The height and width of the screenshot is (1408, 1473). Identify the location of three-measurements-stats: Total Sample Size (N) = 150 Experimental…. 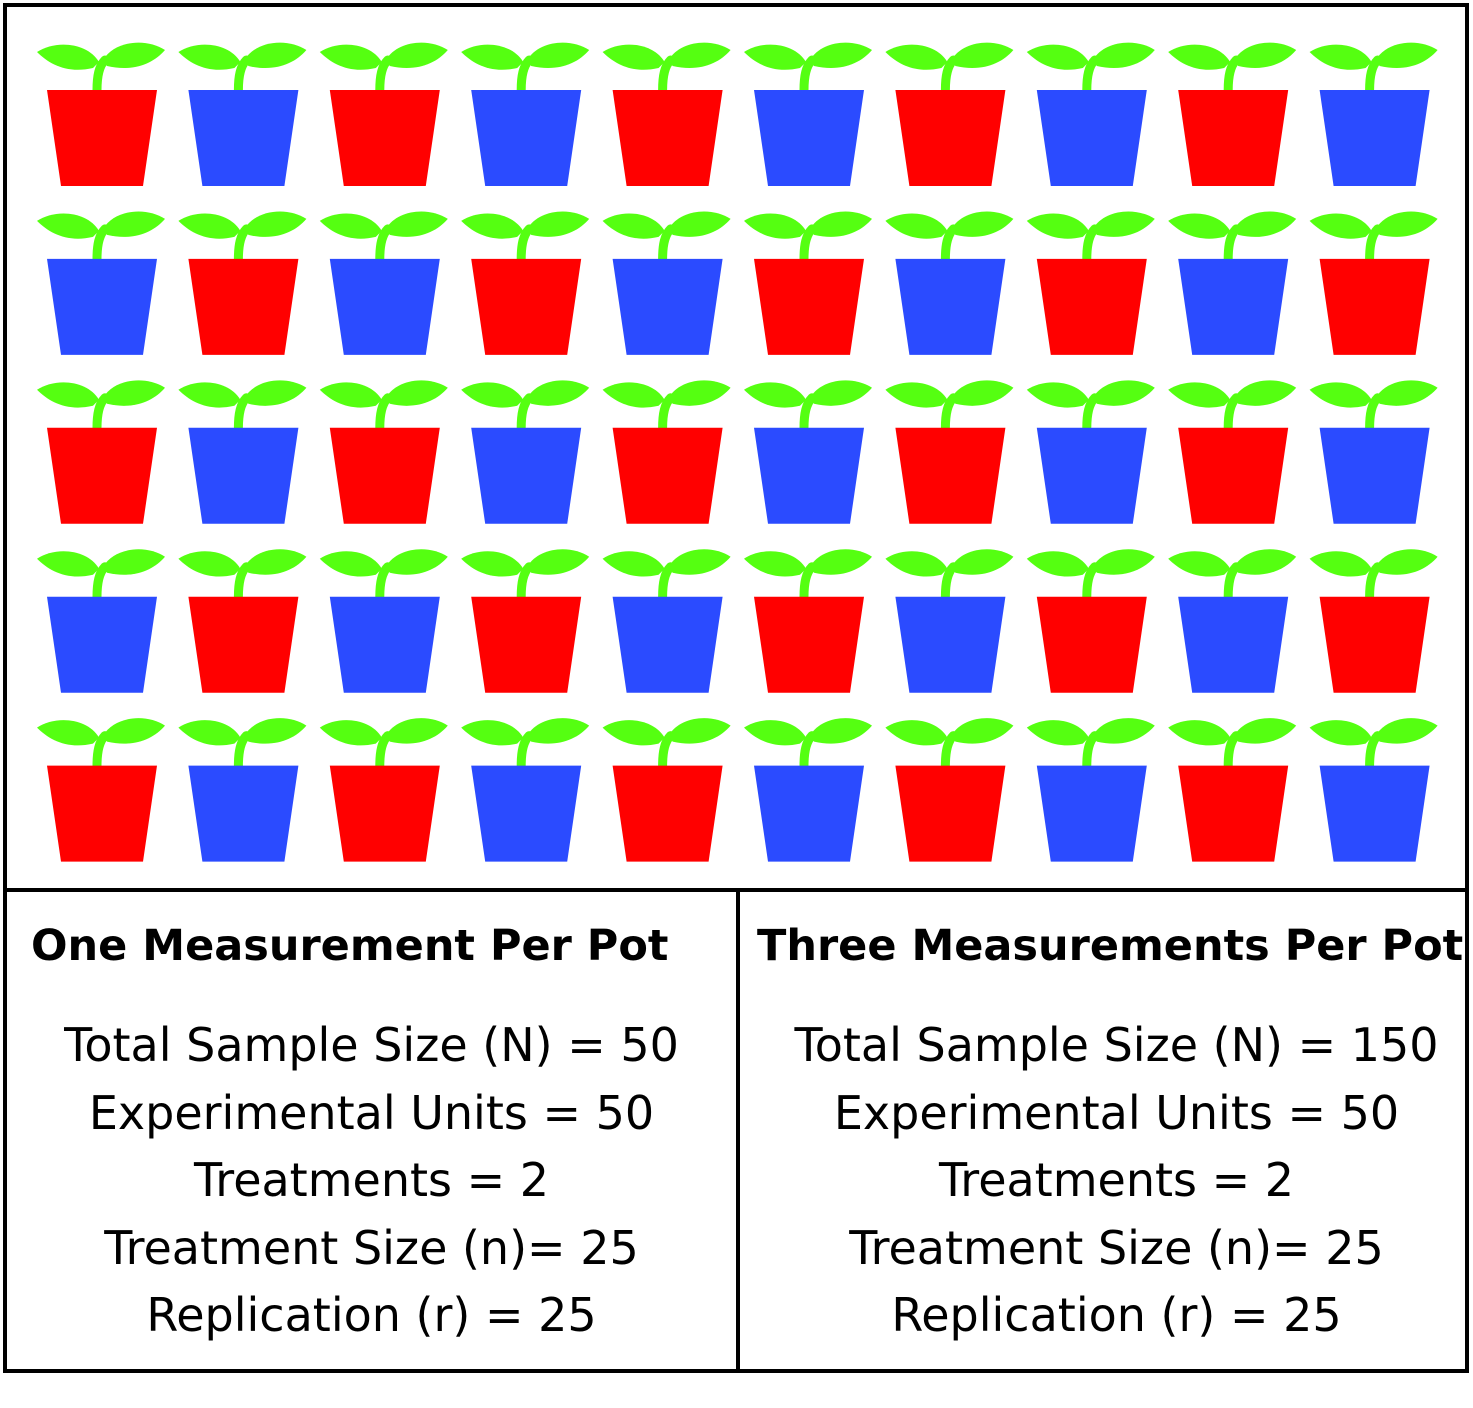
(1102, 1181).